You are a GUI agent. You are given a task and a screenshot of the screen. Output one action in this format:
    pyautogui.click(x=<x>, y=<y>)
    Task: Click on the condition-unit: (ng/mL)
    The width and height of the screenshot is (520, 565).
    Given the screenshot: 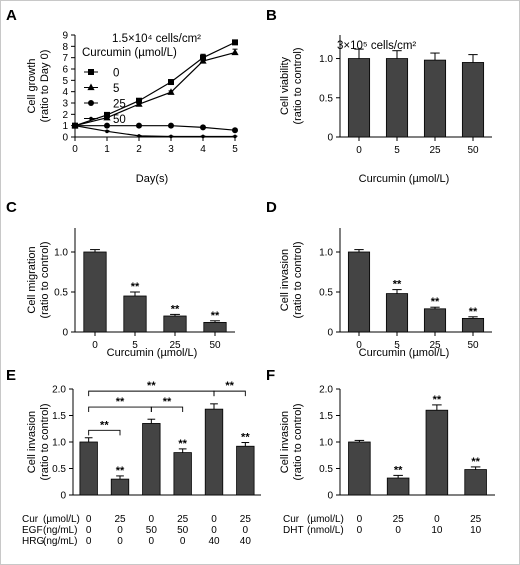 What is the action you would take?
    pyautogui.click(x=60, y=541)
    